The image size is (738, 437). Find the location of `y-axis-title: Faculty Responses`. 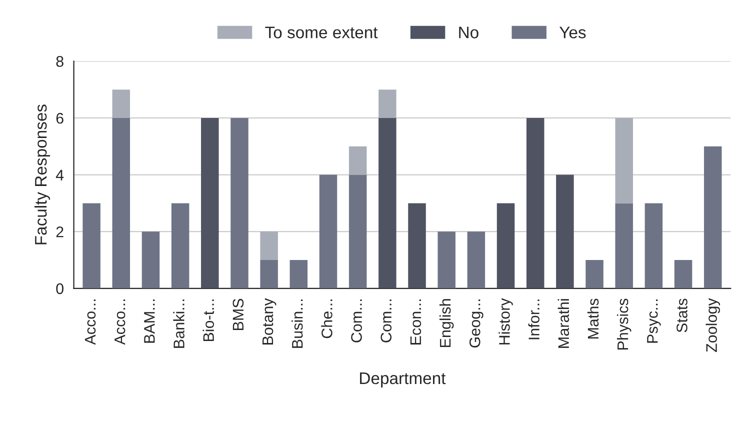

y-axis-title: Faculty Responses is located at coordinates (42, 174).